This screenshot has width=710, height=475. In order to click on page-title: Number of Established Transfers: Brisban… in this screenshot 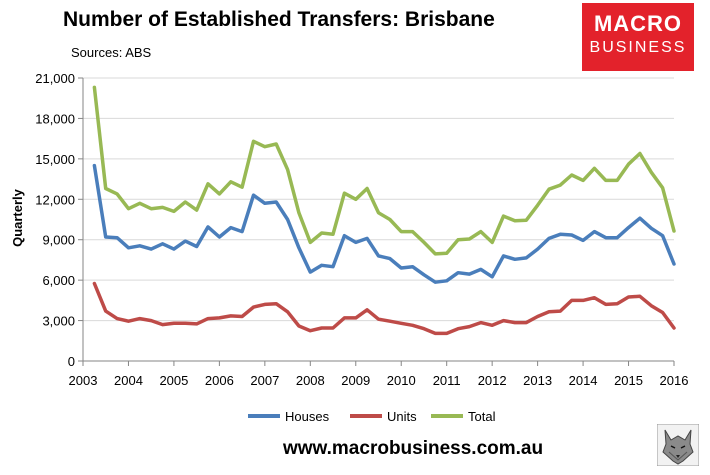, I will do `click(279, 19)`.